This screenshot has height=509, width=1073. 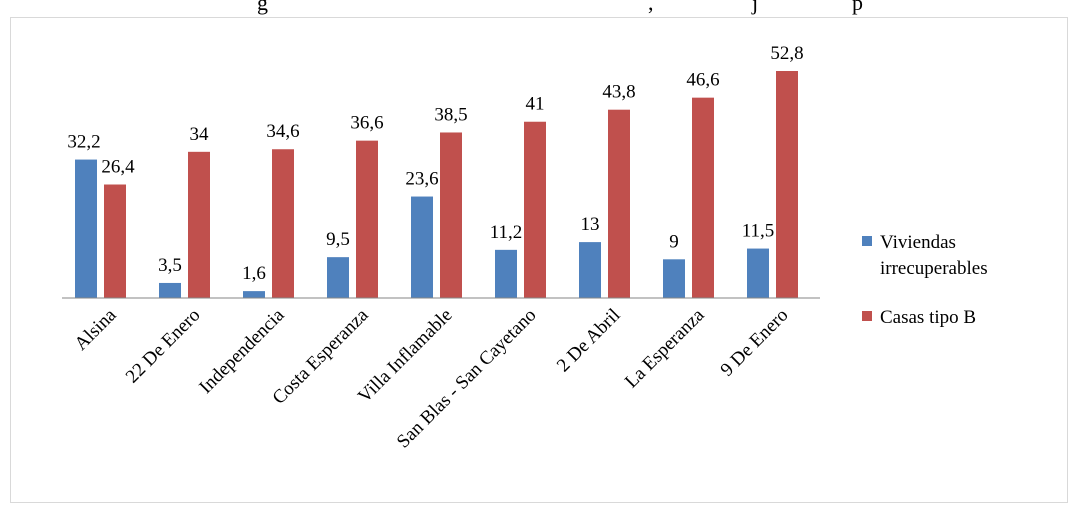 I want to click on bar-viviendas-alsina, so click(x=86, y=228).